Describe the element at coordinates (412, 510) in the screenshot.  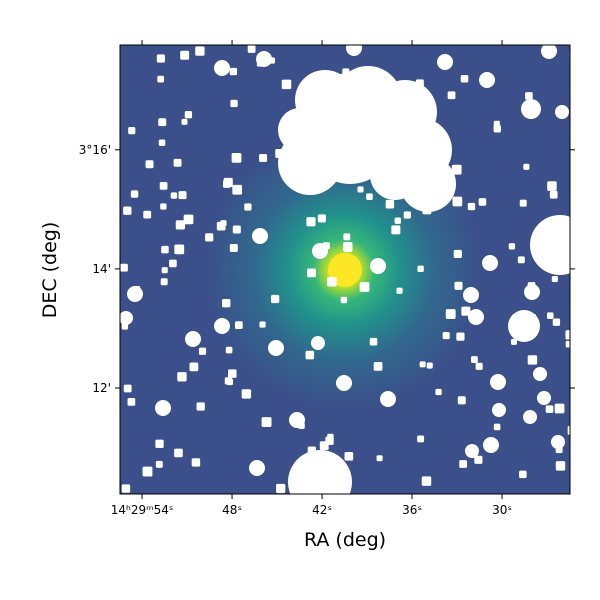
I see `x-tick-label: 36ˢ` at that location.